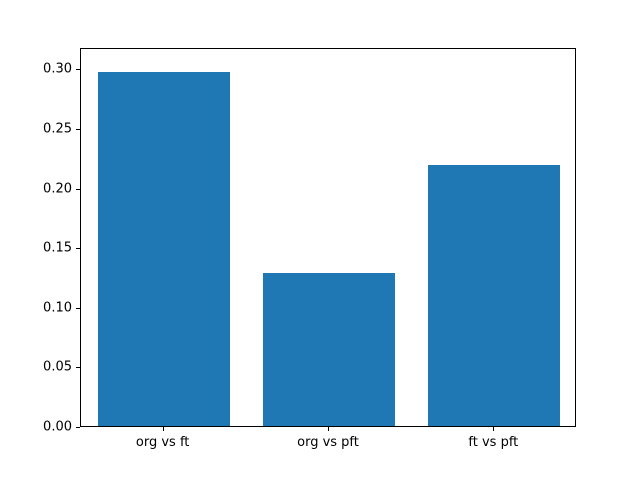 This screenshot has height=480, width=640. Describe the element at coordinates (57, 427) in the screenshot. I see `y-tick-label: 0.00` at that location.